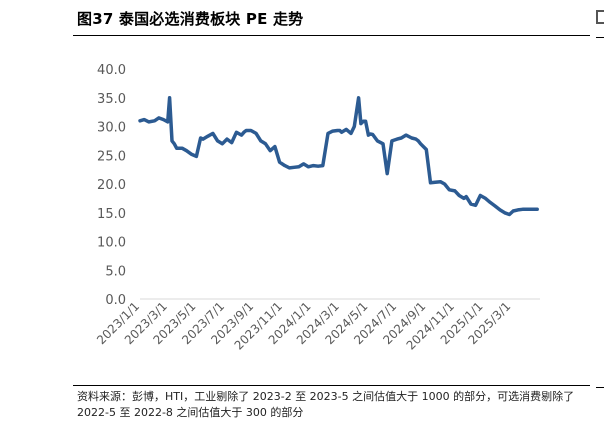  What do you see at coordinates (190, 19) in the screenshot?
I see `figure-title: 图37 泰国必选消费板块 PE 走势` at bounding box center [190, 19].